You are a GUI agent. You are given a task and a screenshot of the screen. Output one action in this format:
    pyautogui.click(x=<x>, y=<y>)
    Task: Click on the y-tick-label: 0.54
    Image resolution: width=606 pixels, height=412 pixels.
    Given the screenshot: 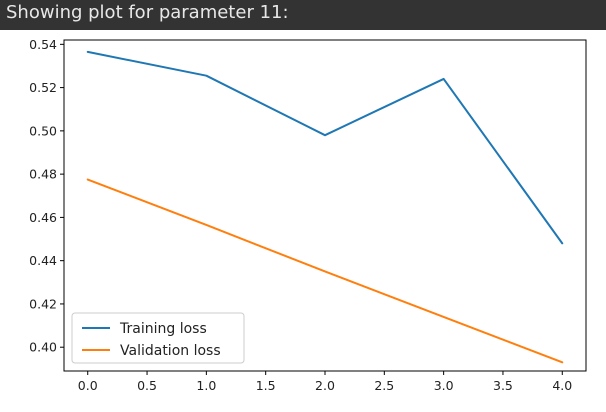 What is the action you would take?
    pyautogui.click(x=43, y=44)
    